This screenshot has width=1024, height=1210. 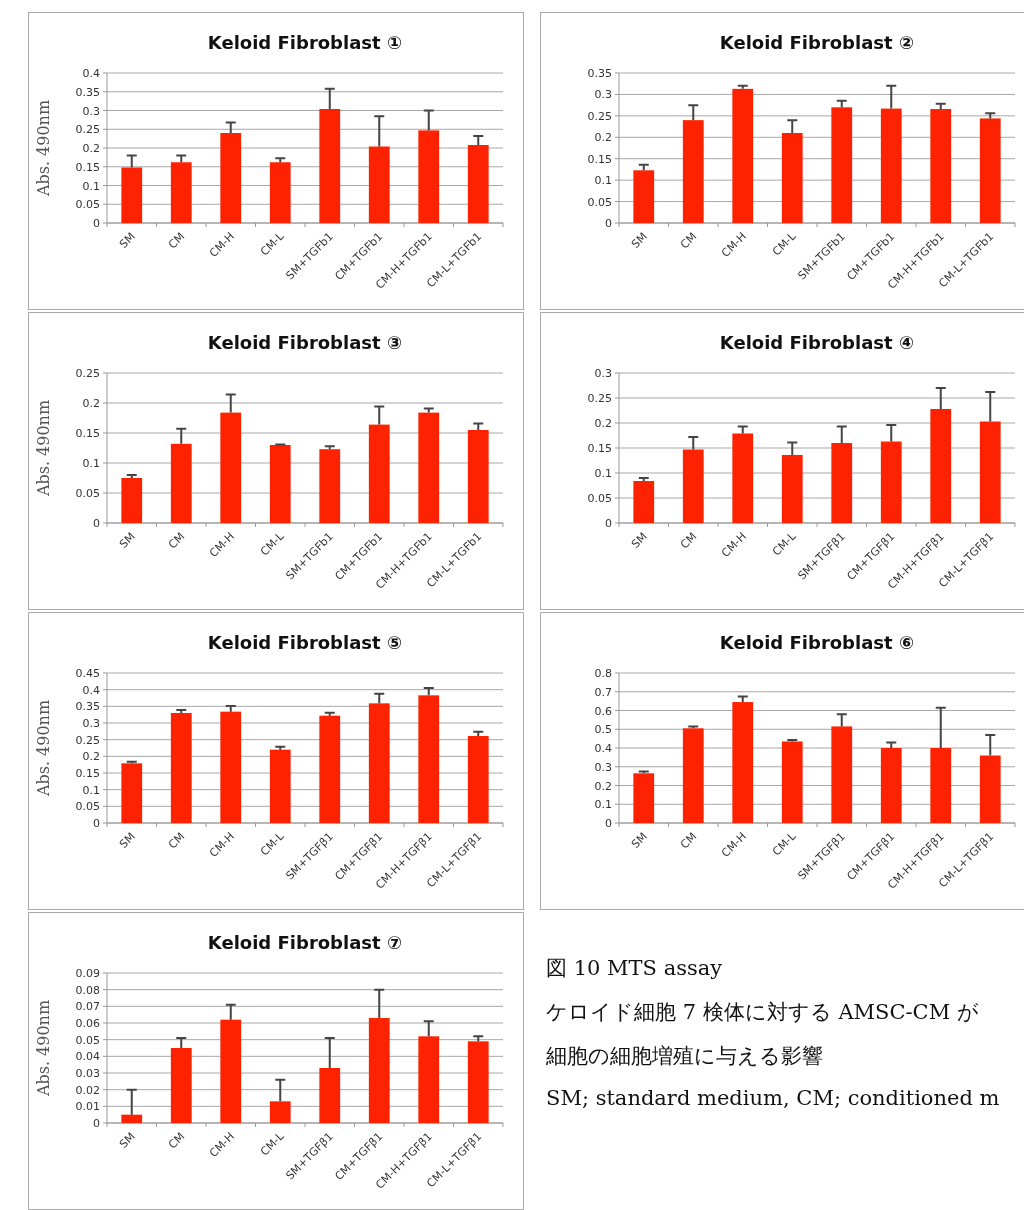 I want to click on chart-title: Keloid Fibroblast ⑥, so click(x=817, y=642).